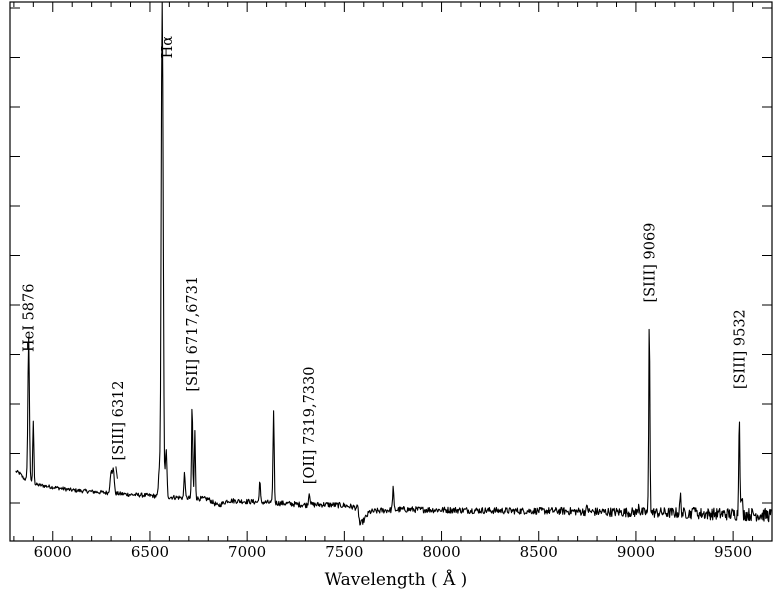 The image size is (775, 593). I want to click on annotation-leader, so click(116, 472).